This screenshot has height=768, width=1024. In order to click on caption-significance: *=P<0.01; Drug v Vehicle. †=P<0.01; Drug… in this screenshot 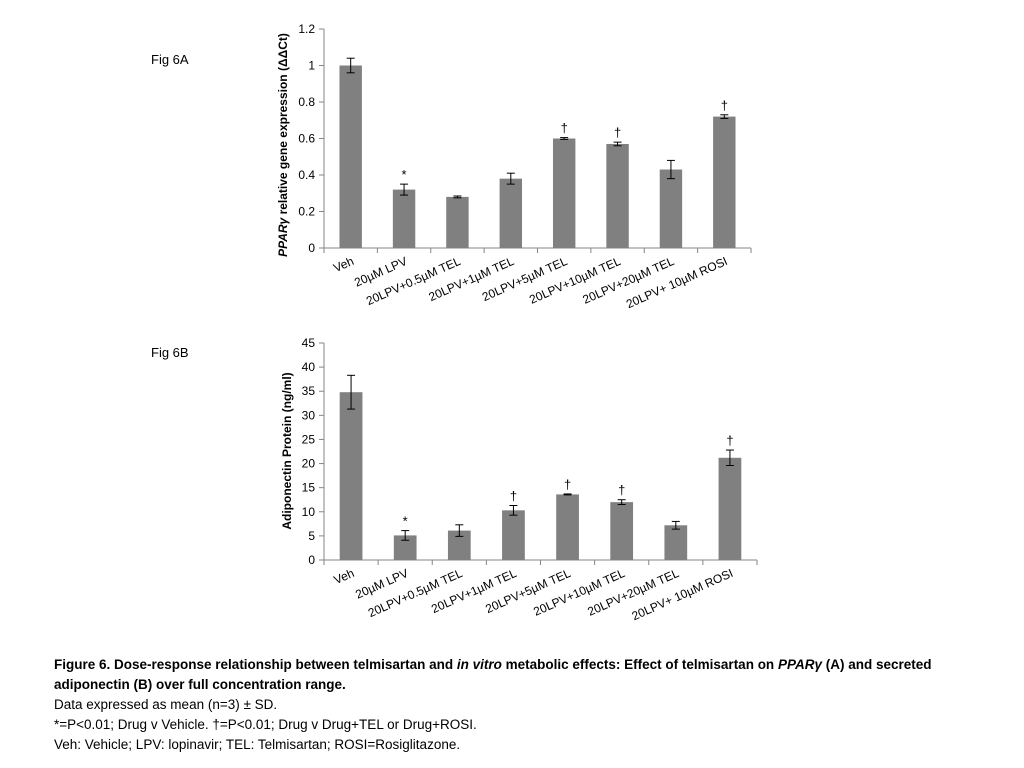, I will do `click(265, 724)`.